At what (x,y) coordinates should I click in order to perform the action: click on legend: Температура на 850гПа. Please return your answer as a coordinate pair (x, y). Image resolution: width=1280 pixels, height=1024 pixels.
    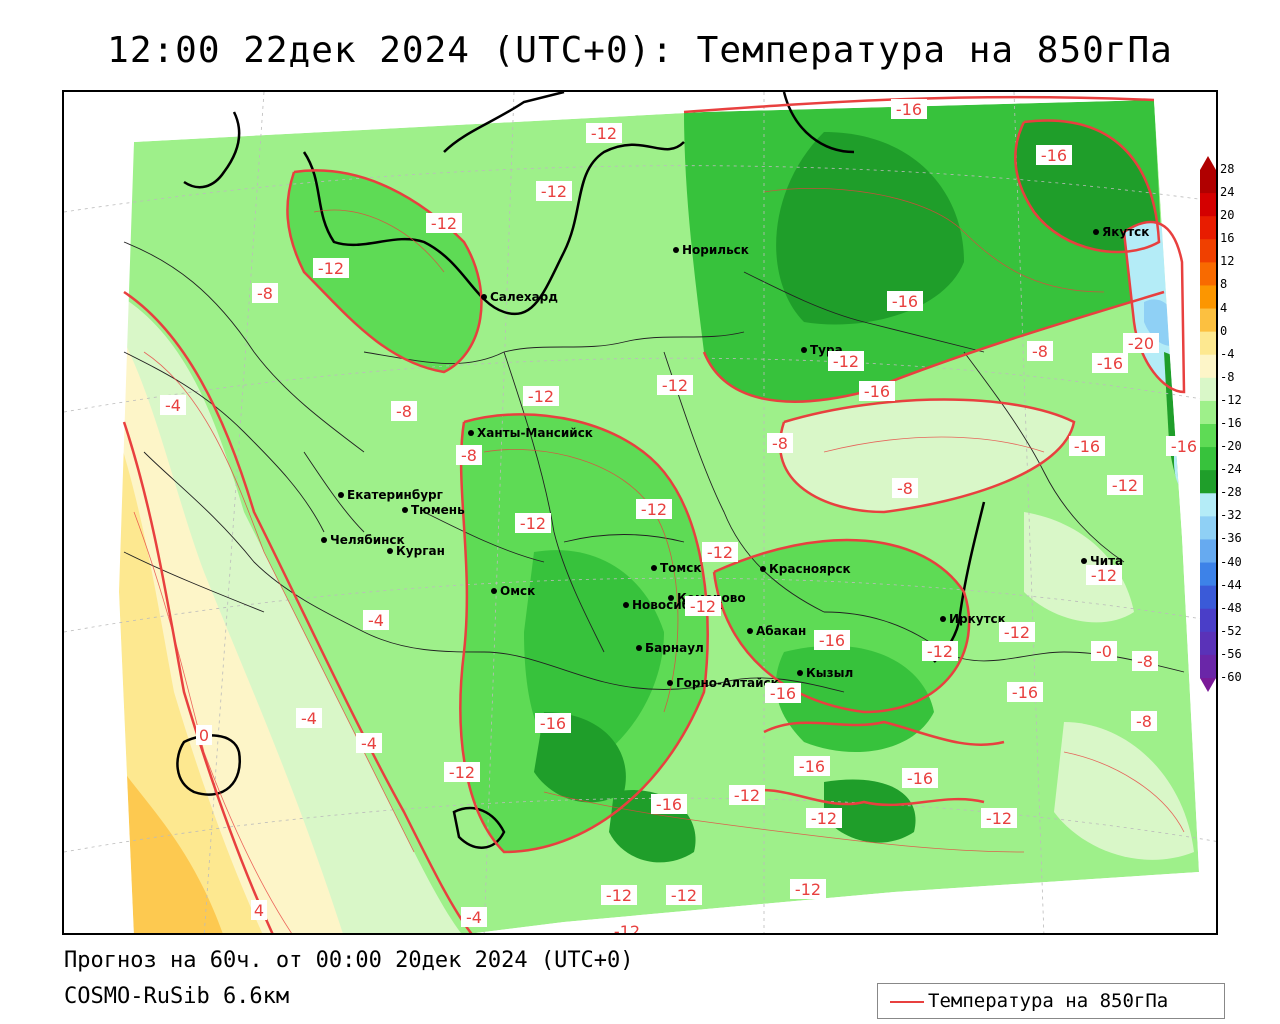
    Looking at the image, I should click on (1051, 1001).